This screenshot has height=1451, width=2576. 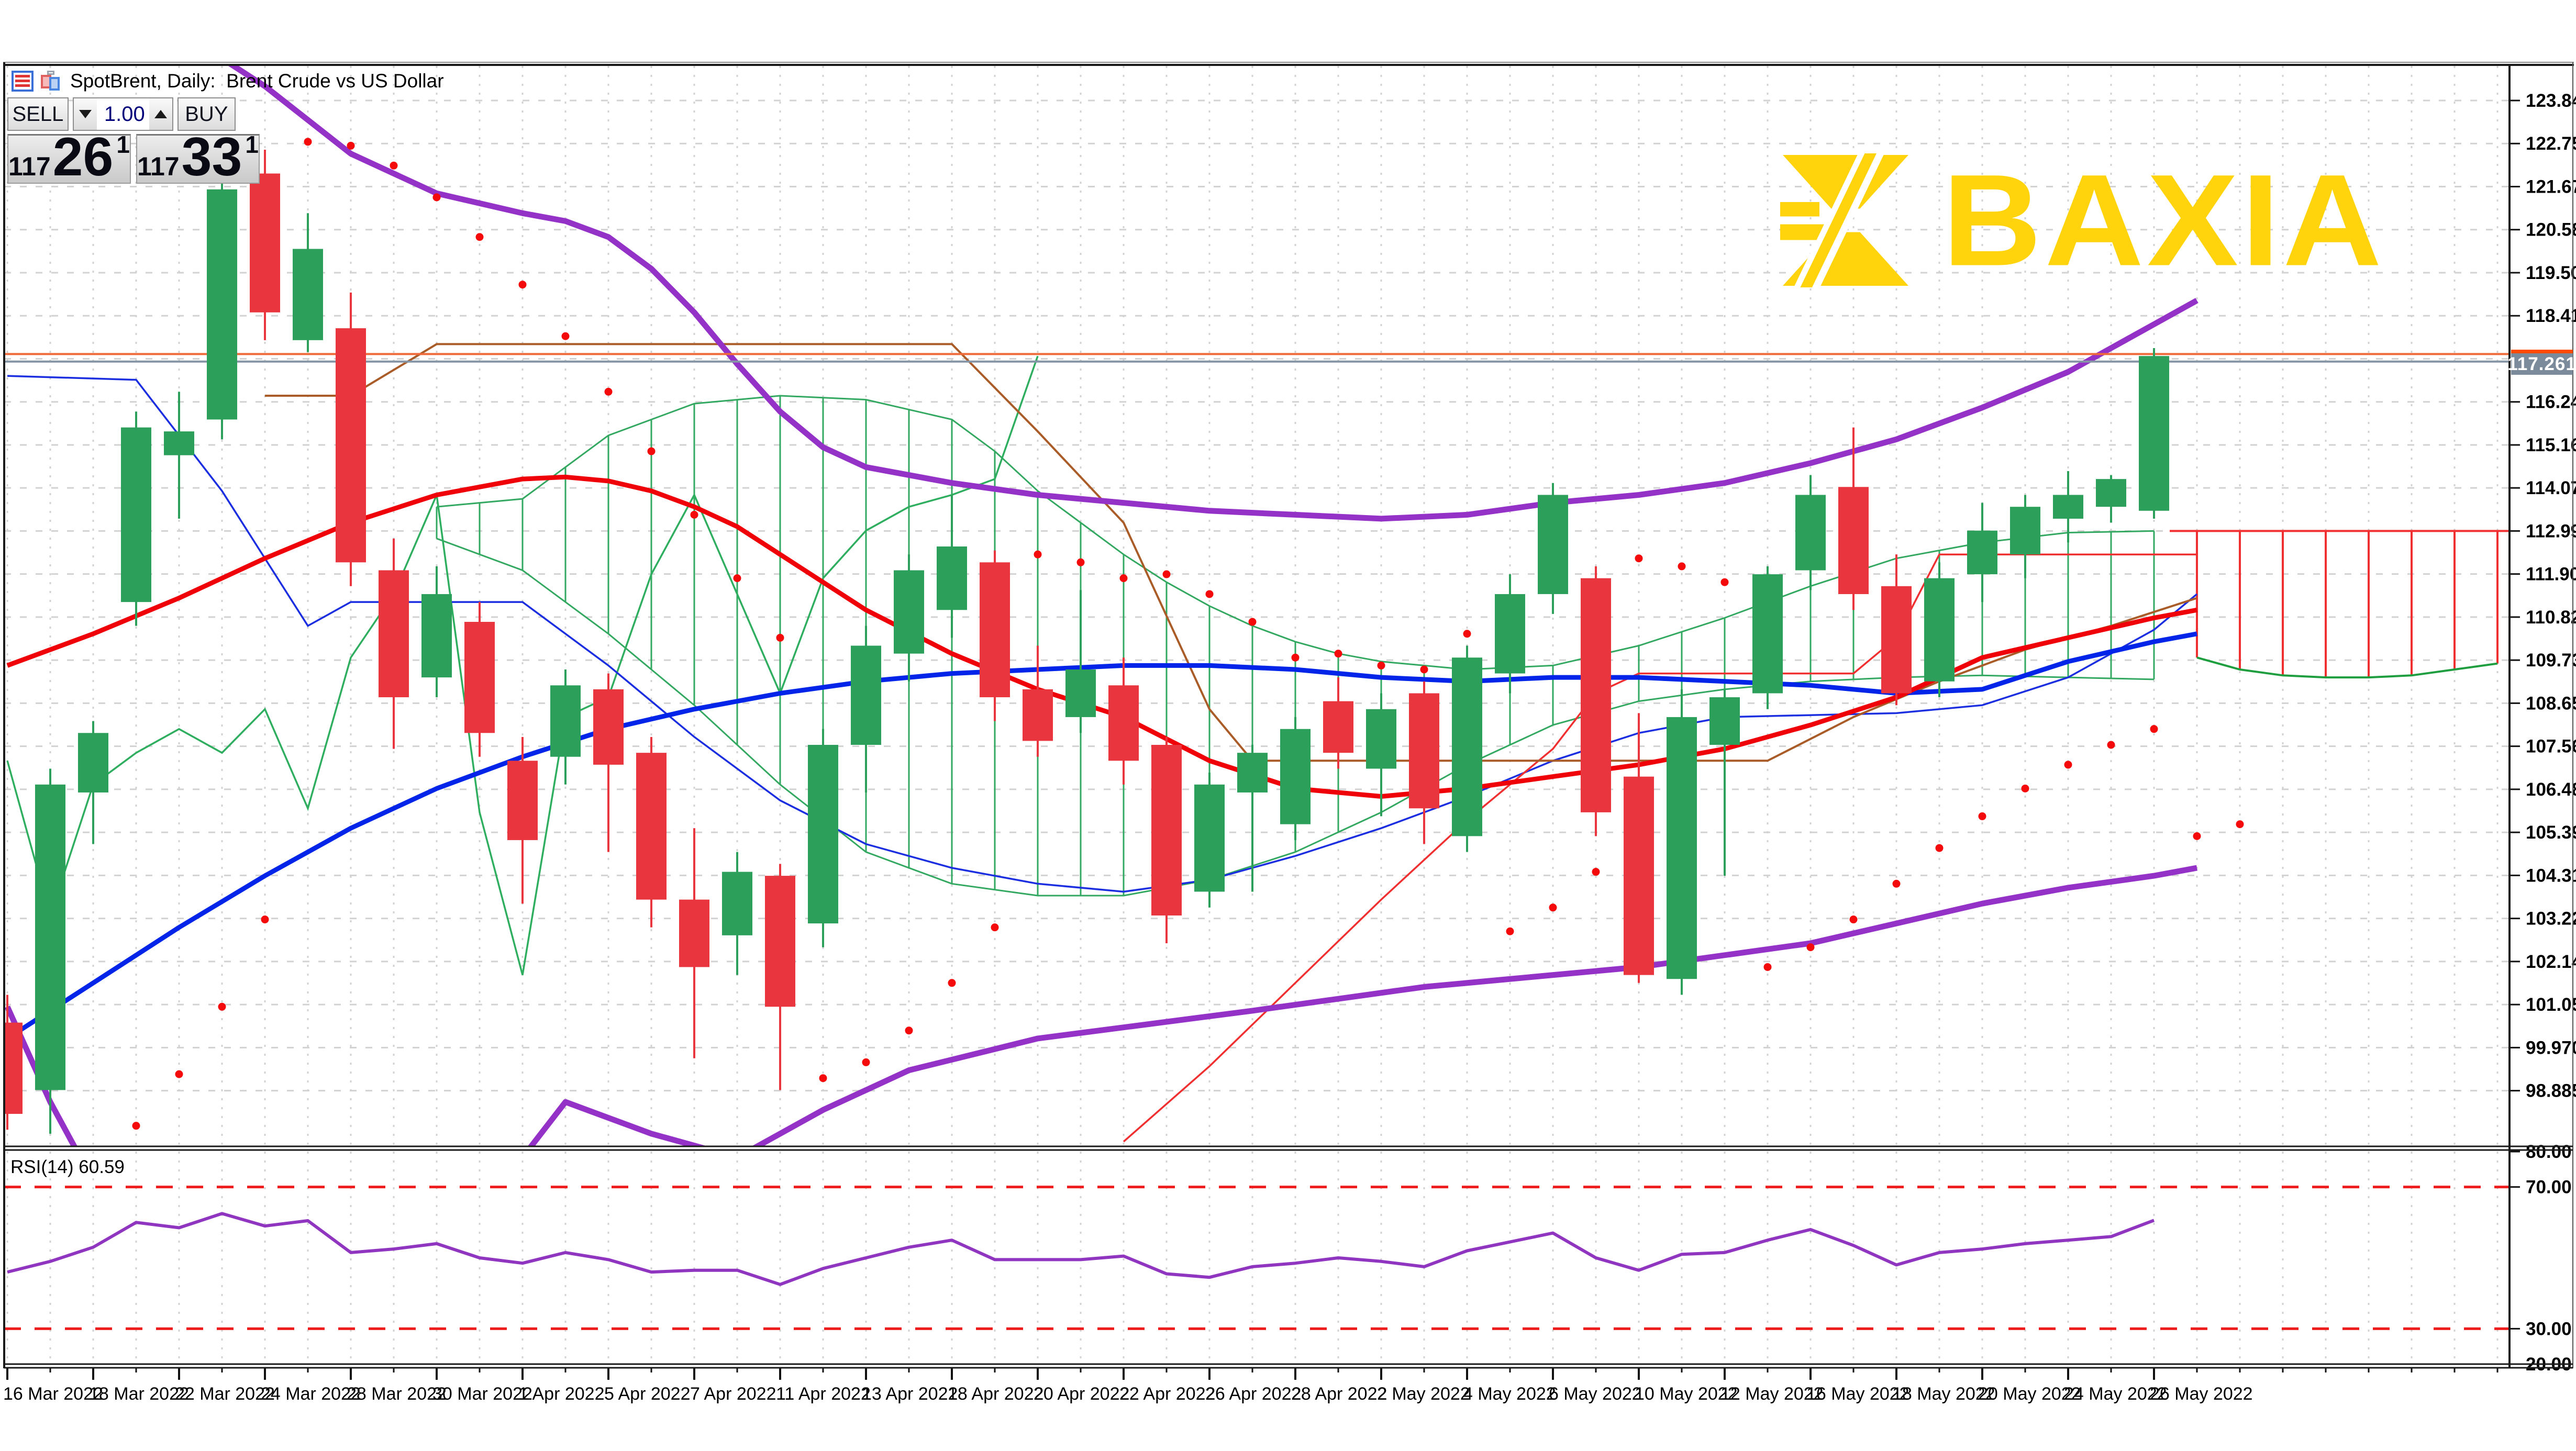 I want to click on svg-text: 111.905, so click(x=2551, y=575).